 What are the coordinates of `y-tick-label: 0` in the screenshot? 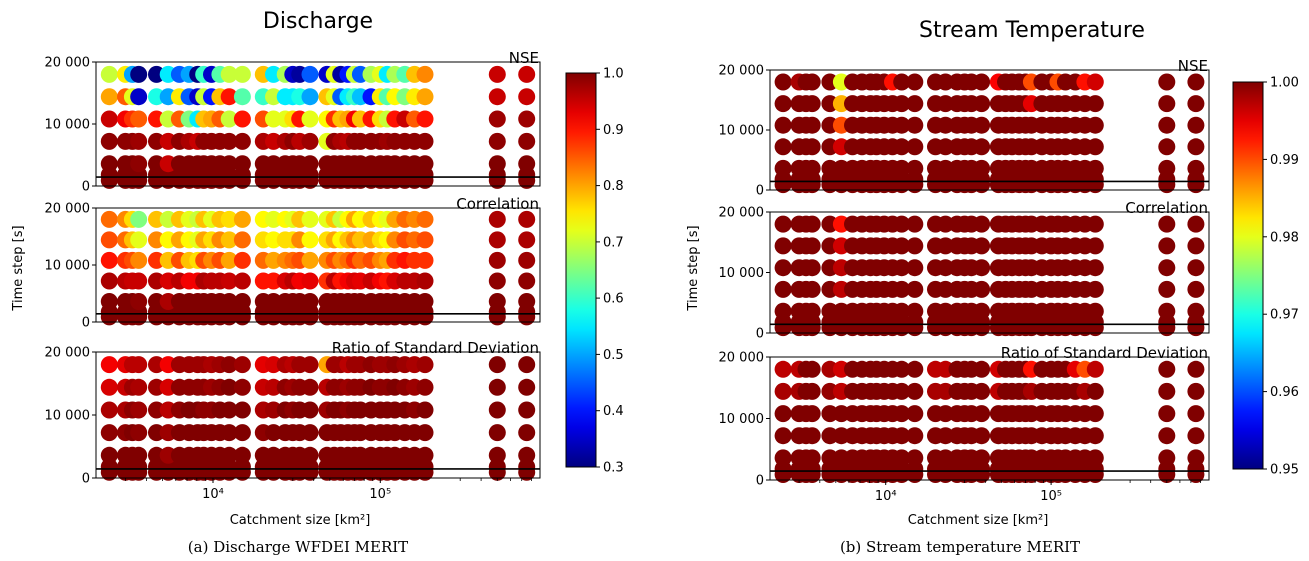 It's located at (86, 323).